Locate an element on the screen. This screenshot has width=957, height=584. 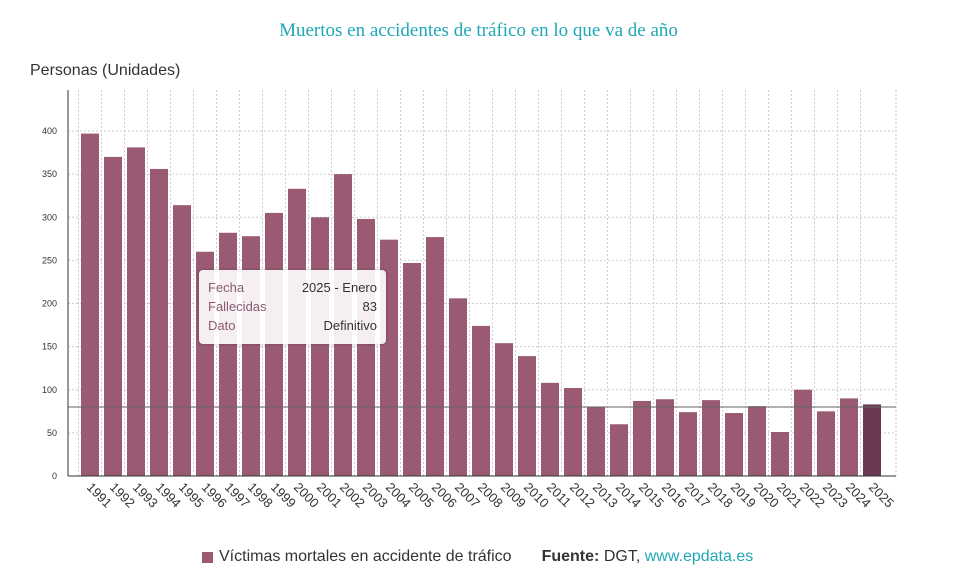
bar-2005 is located at coordinates (412, 369).